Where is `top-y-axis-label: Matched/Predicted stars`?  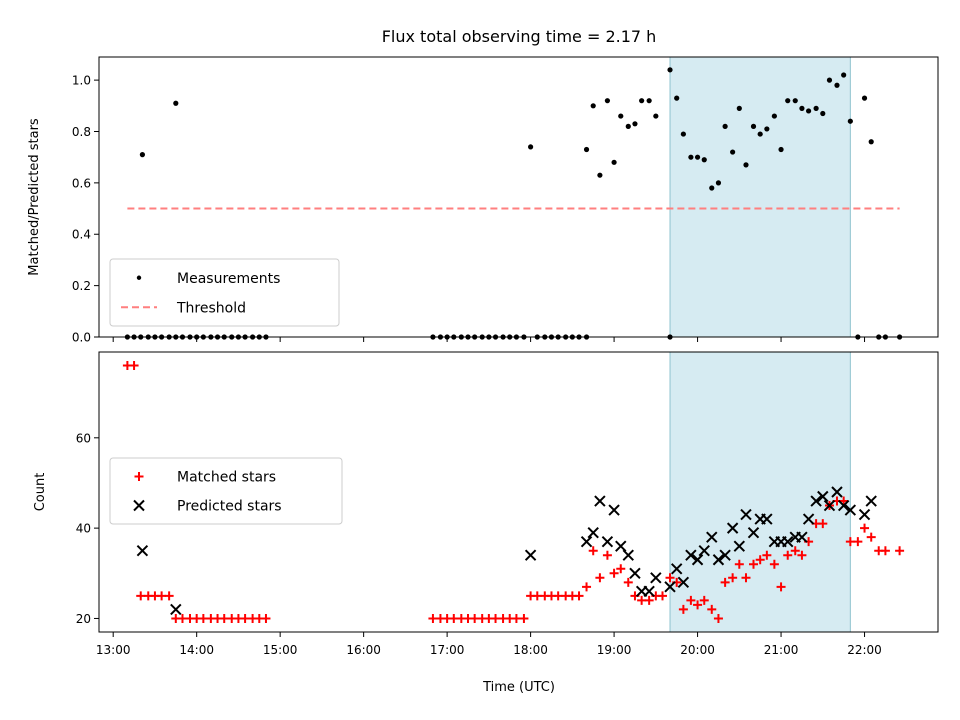 top-y-axis-label: Matched/Predicted stars is located at coordinates (34, 197).